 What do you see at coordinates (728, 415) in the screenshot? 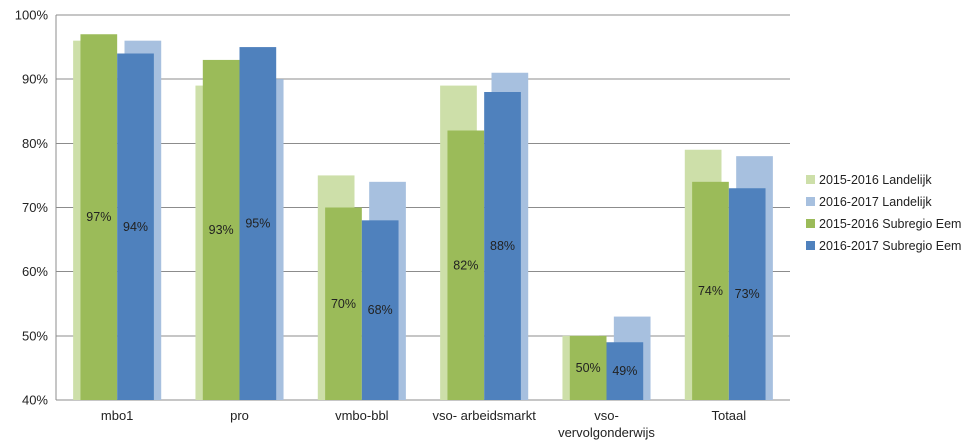
I see `x-category-label: Totaal` at bounding box center [728, 415].